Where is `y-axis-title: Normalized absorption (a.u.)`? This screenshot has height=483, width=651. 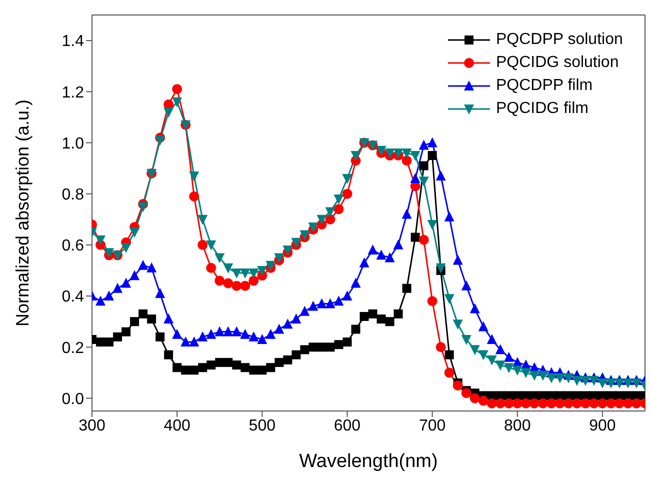
y-axis-title: Normalized absorption (a.u.) is located at coordinates (22, 213).